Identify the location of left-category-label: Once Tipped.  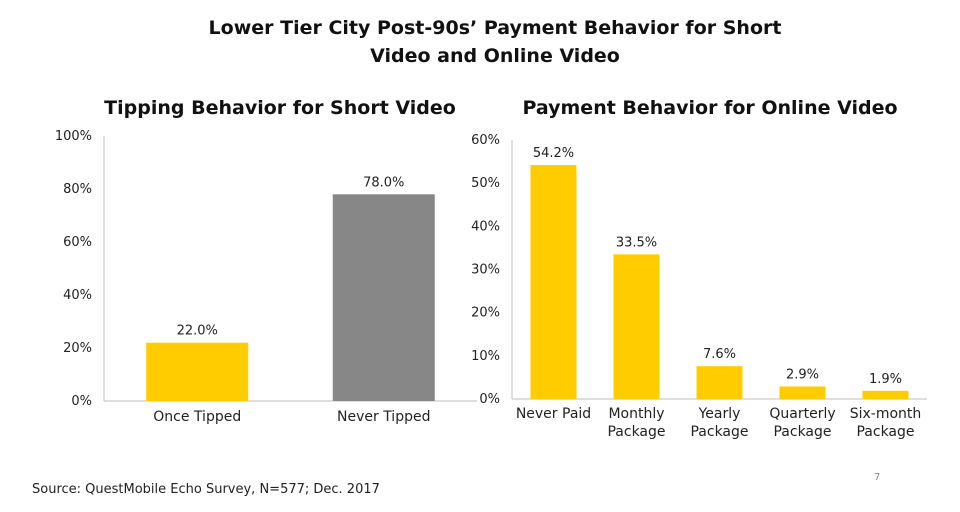
(197, 417).